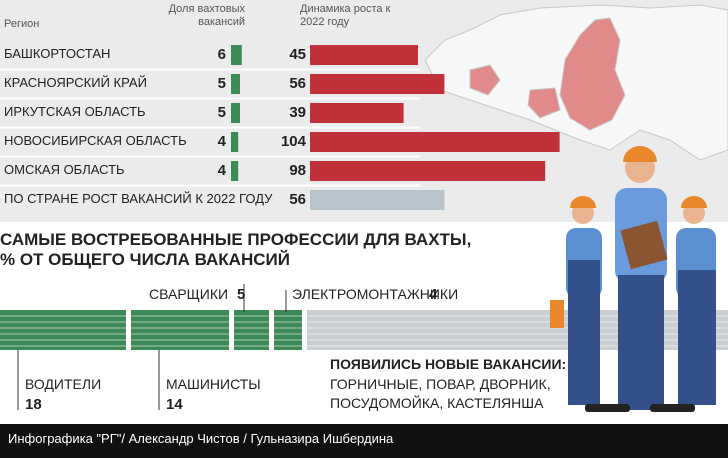  What do you see at coordinates (221, 54) in the screenshot?
I see `share-value: 6` at bounding box center [221, 54].